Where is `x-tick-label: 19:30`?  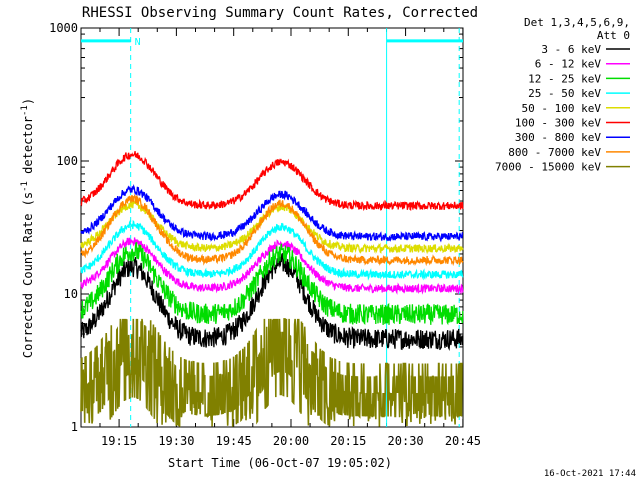 x-tick-label: 19:30 is located at coordinates (176, 441).